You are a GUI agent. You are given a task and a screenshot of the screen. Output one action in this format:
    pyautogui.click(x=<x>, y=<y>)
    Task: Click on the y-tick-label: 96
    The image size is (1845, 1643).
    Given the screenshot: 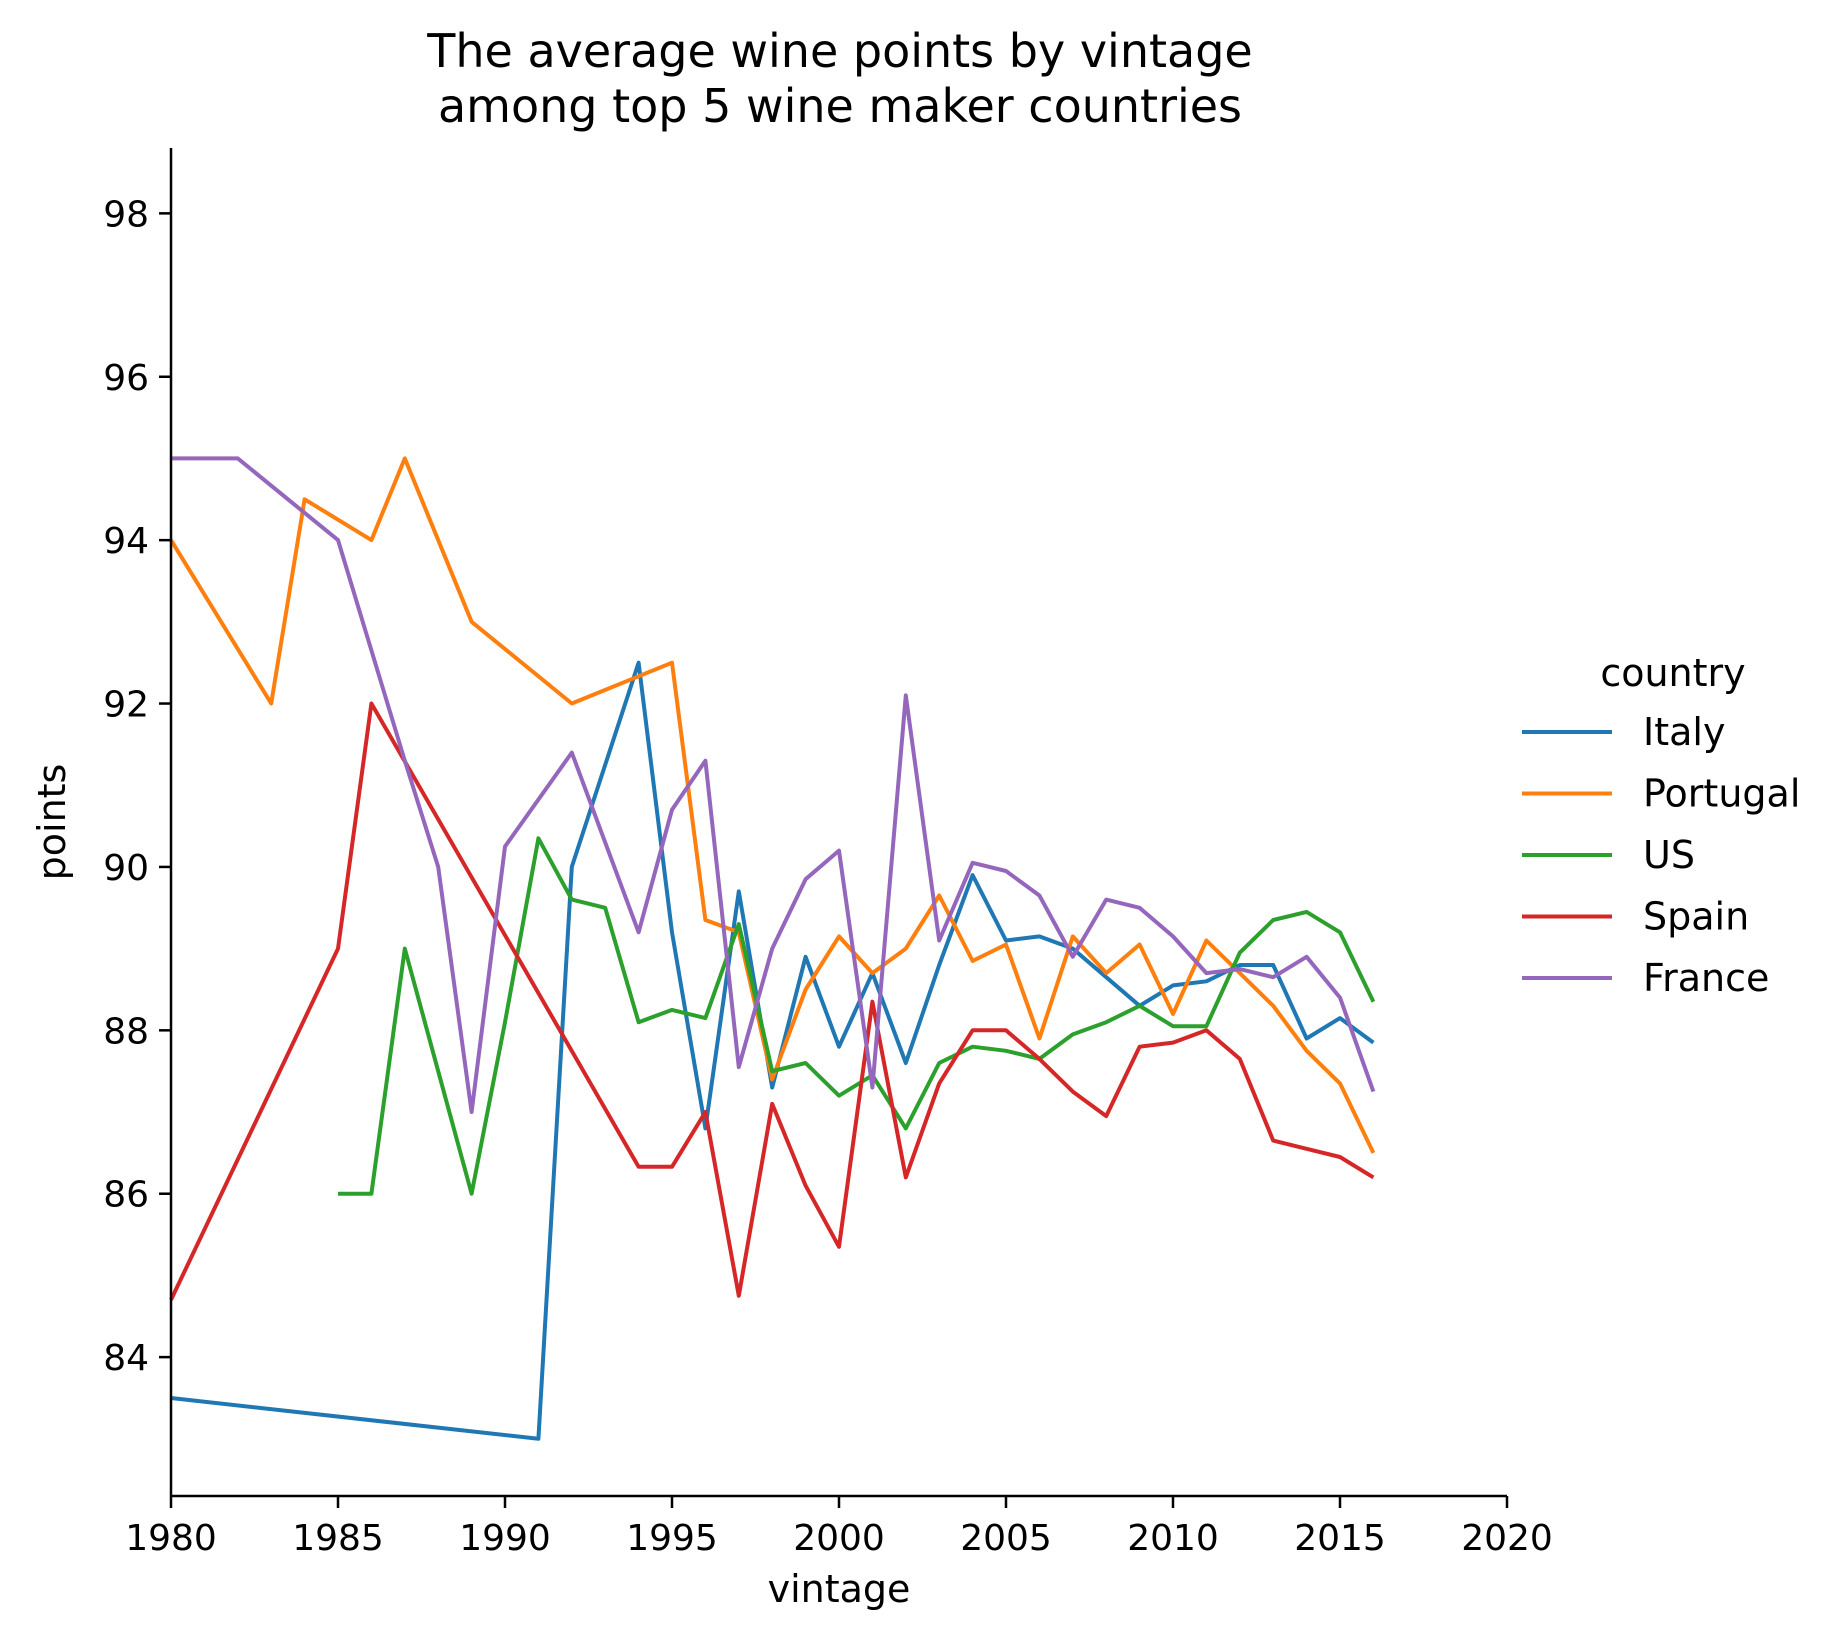 What is the action you would take?
    pyautogui.click(x=126, y=378)
    